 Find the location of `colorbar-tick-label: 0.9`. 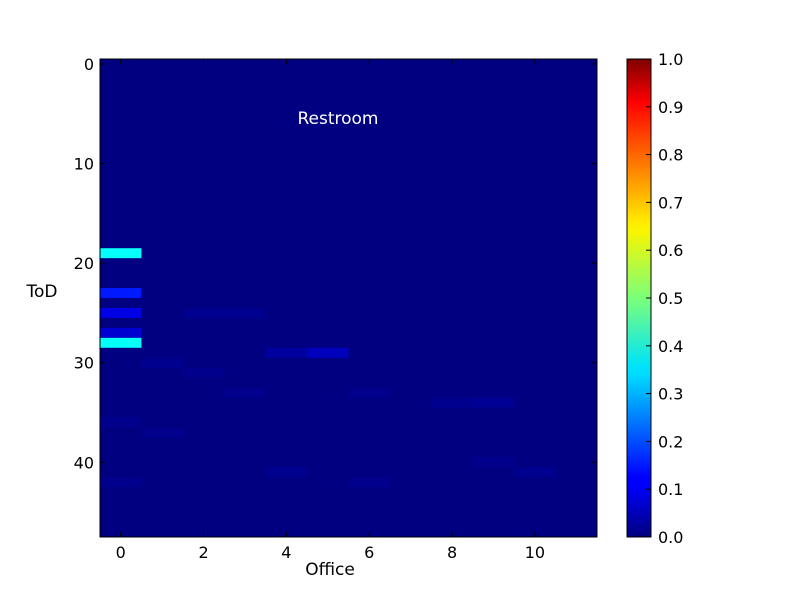

colorbar-tick-label: 0.9 is located at coordinates (670, 107).